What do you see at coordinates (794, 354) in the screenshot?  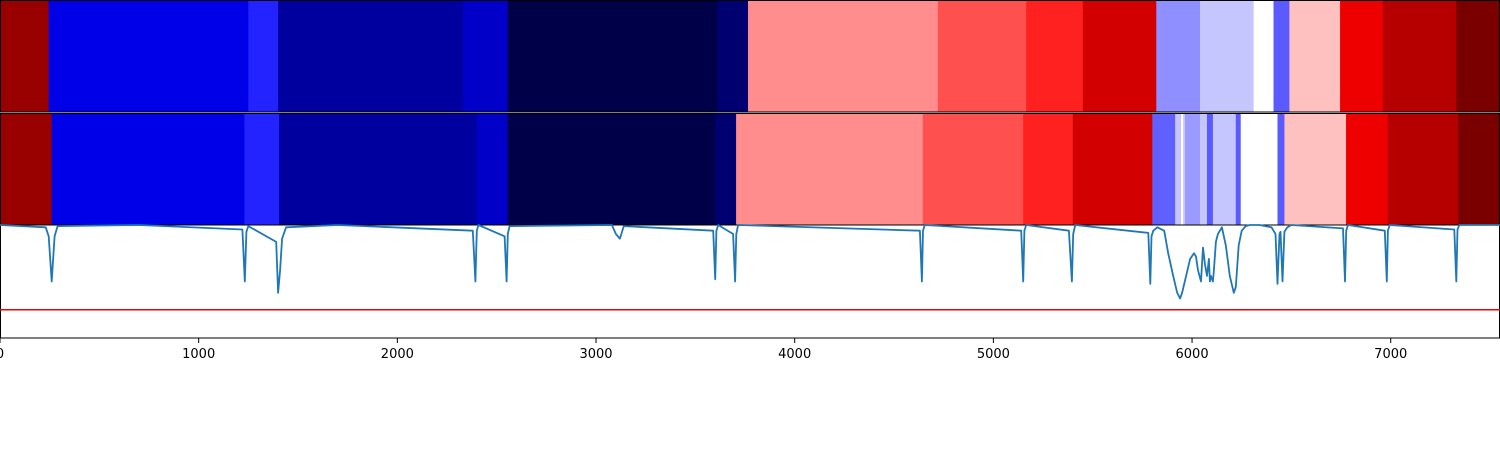 I see `x-tick-label: 4000` at bounding box center [794, 354].